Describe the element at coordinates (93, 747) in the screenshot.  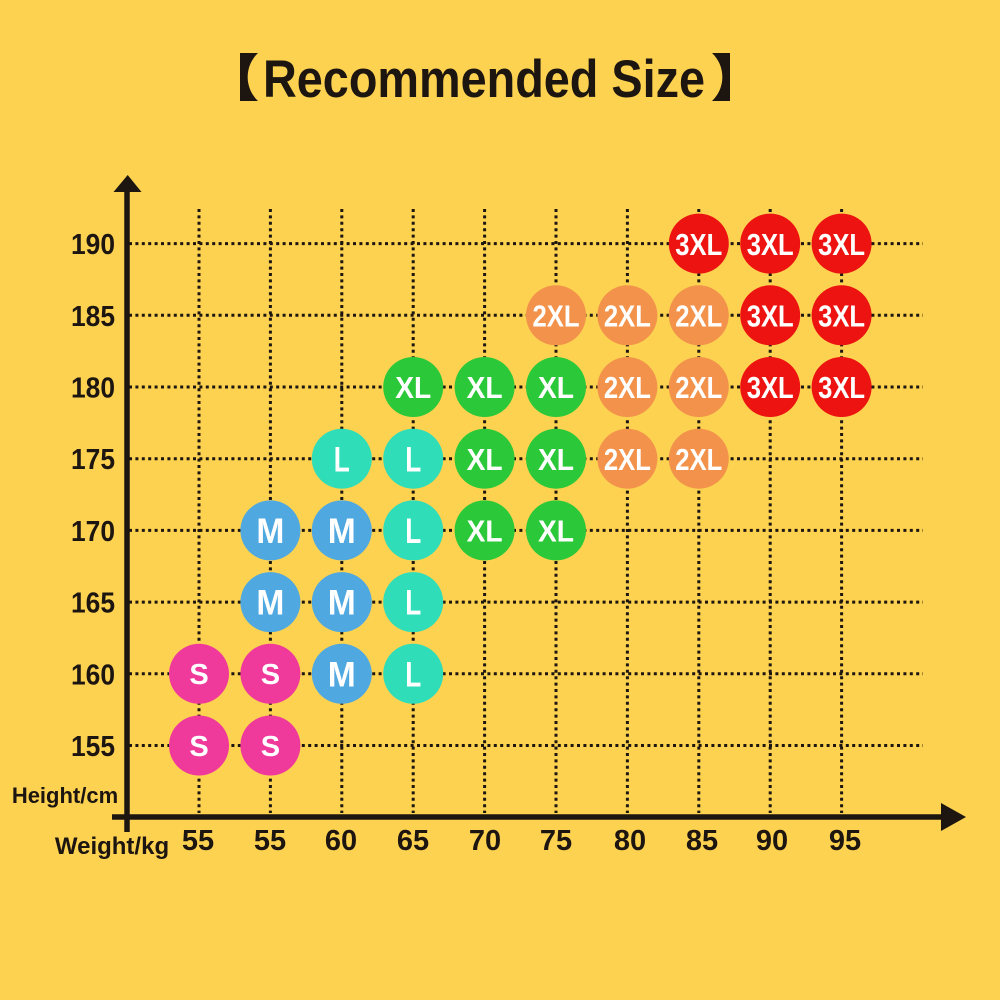
I see `svg-text: 155` at that location.